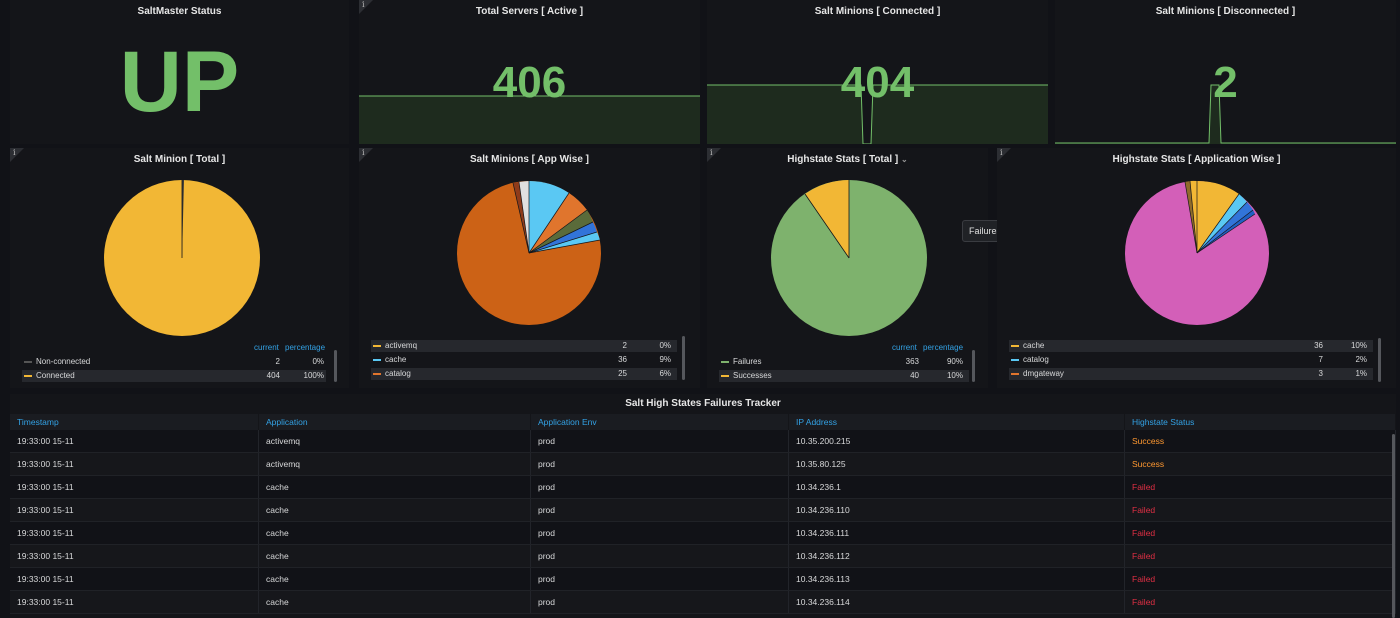  I want to click on column-header-application: Application, so click(394, 422).